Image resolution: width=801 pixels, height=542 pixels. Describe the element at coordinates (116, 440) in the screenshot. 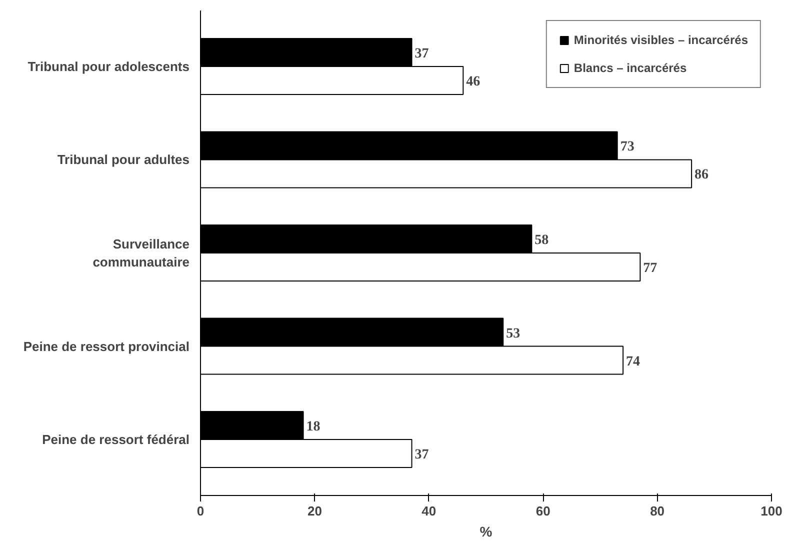

I see `y-tick-label: Peine de ressort fédéral` at that location.